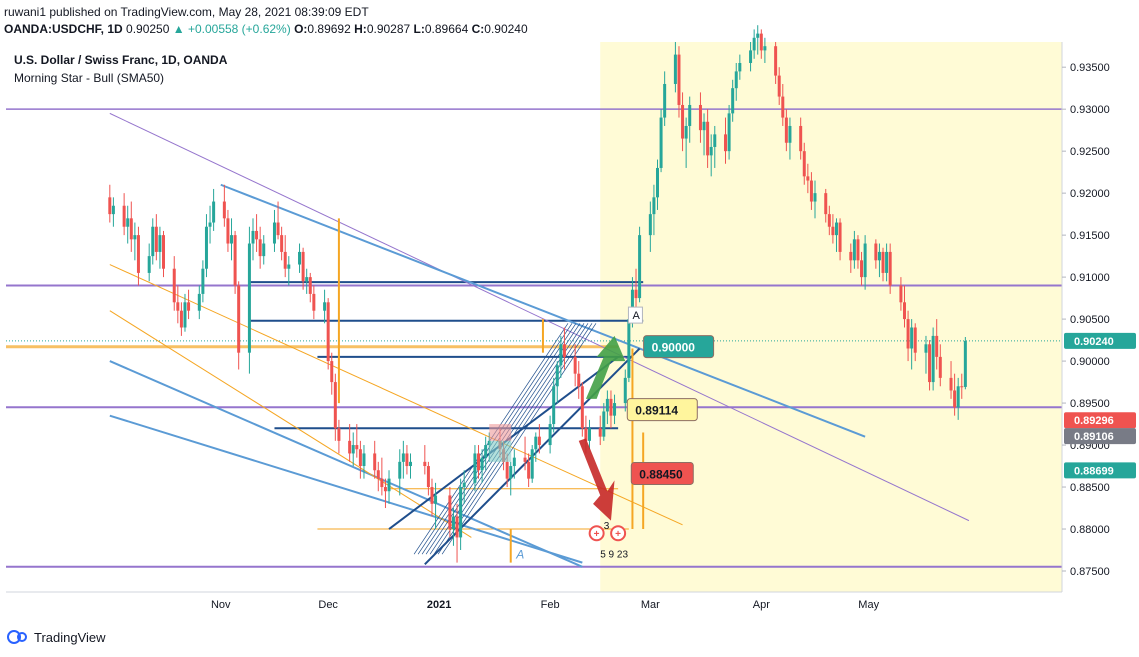 This screenshot has height=657, width=1139. What do you see at coordinates (1100, 340) in the screenshot?
I see `price-tag: 0.90240` at bounding box center [1100, 340].